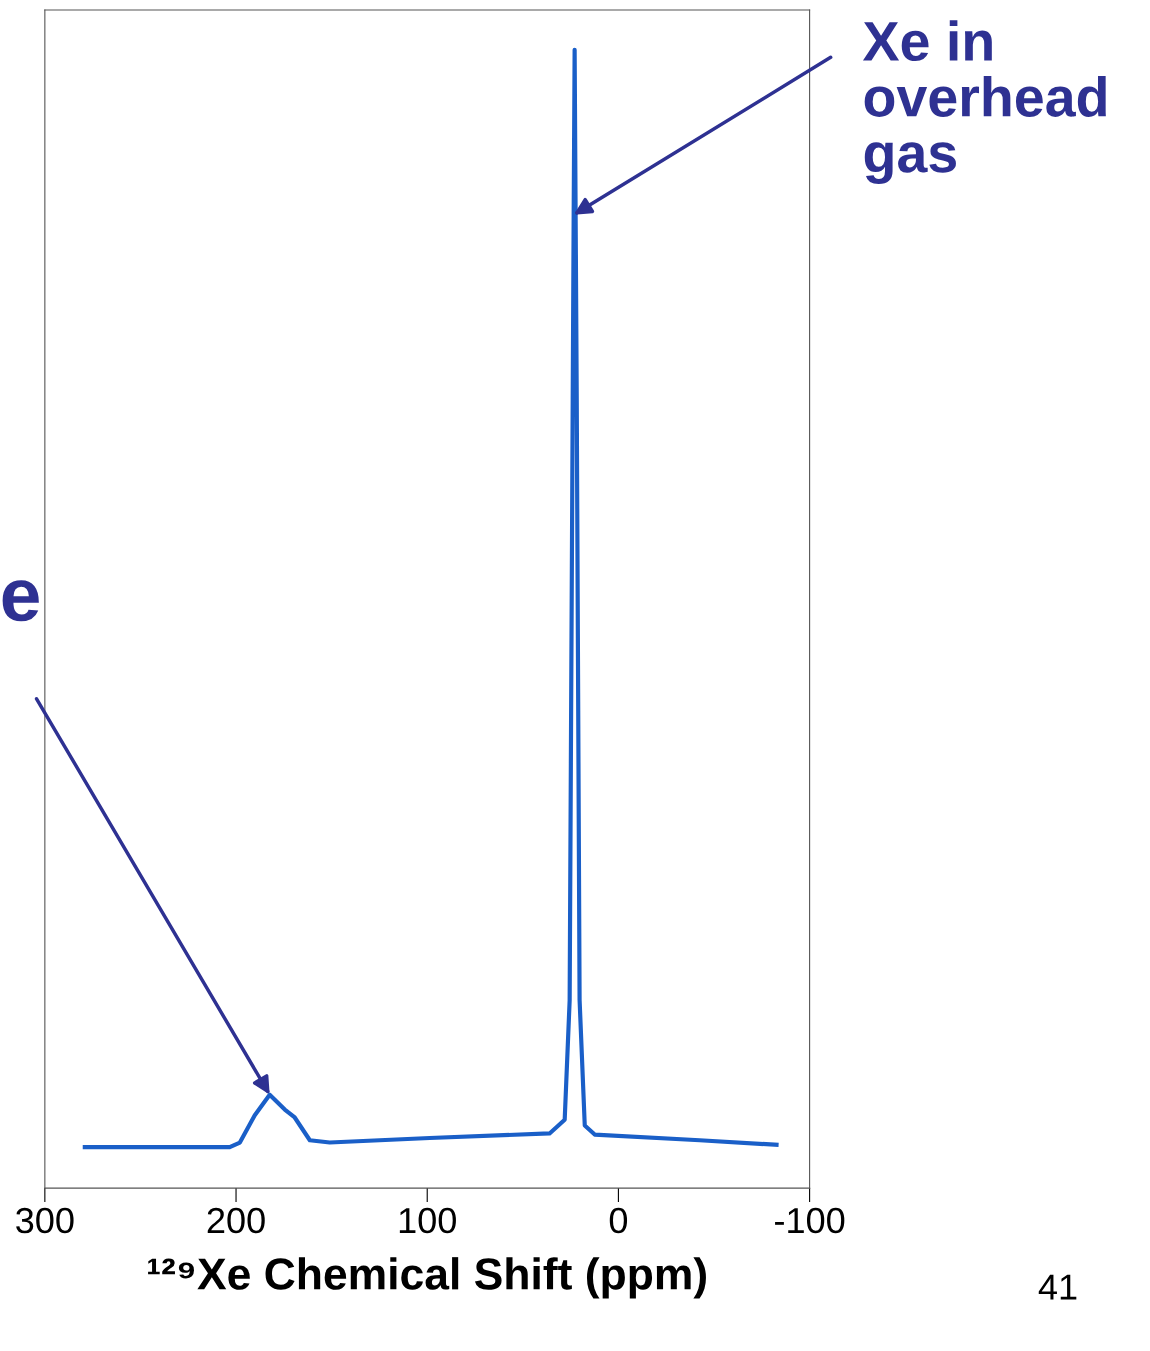  What do you see at coordinates (236, 1220) in the screenshot?
I see `x-tick-label: 200` at bounding box center [236, 1220].